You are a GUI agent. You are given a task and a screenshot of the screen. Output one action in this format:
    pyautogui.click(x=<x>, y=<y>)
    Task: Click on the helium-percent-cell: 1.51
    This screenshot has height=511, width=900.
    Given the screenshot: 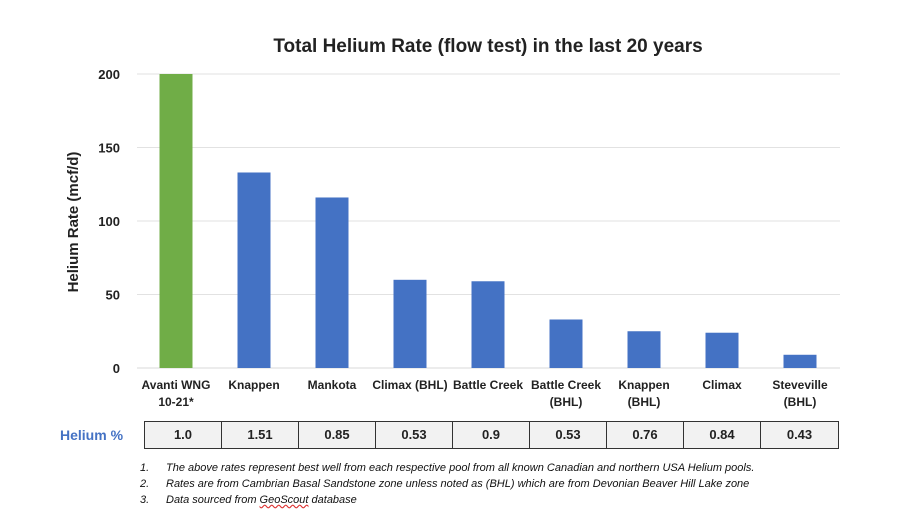 What is the action you would take?
    pyautogui.click(x=260, y=435)
    